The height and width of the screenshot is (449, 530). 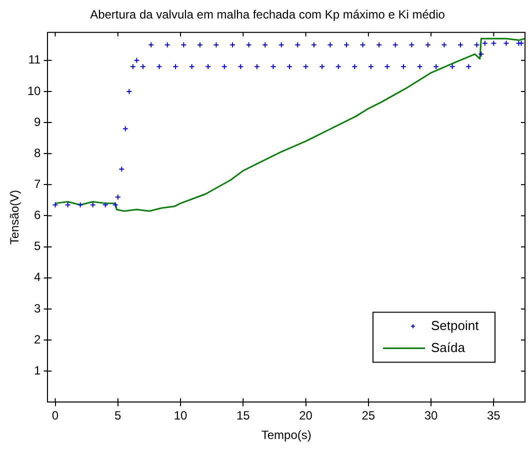 I want to click on y-tick-label: 10, so click(x=34, y=91).